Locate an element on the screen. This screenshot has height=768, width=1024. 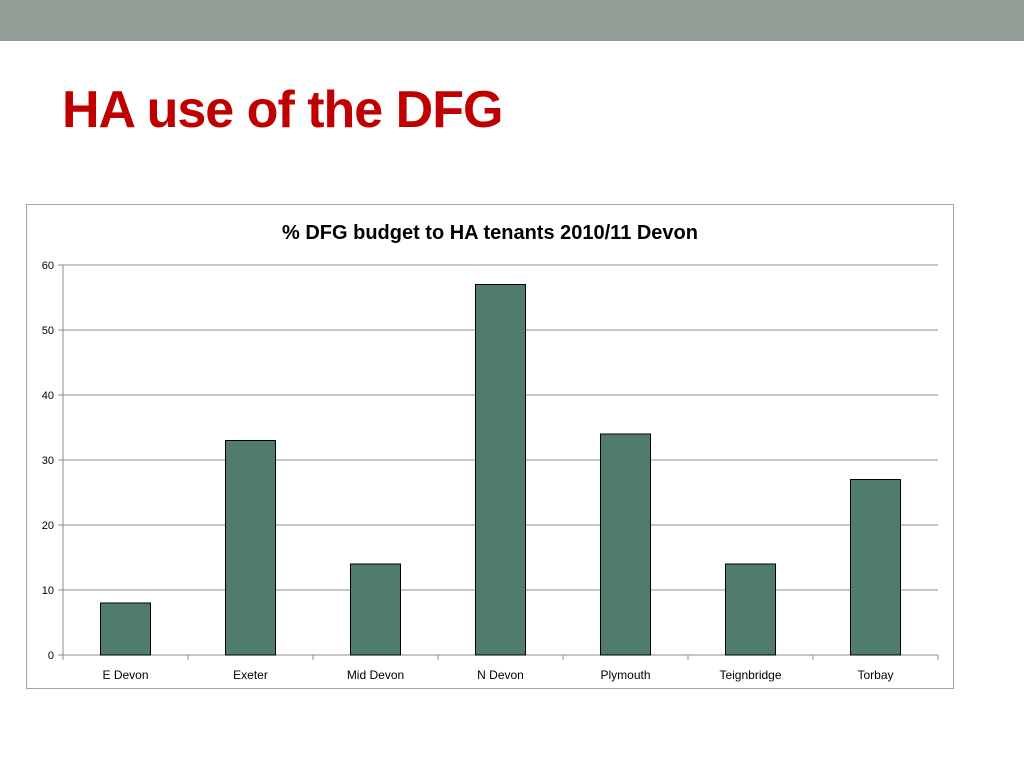
y-tick-label: 60 is located at coordinates (48, 266).